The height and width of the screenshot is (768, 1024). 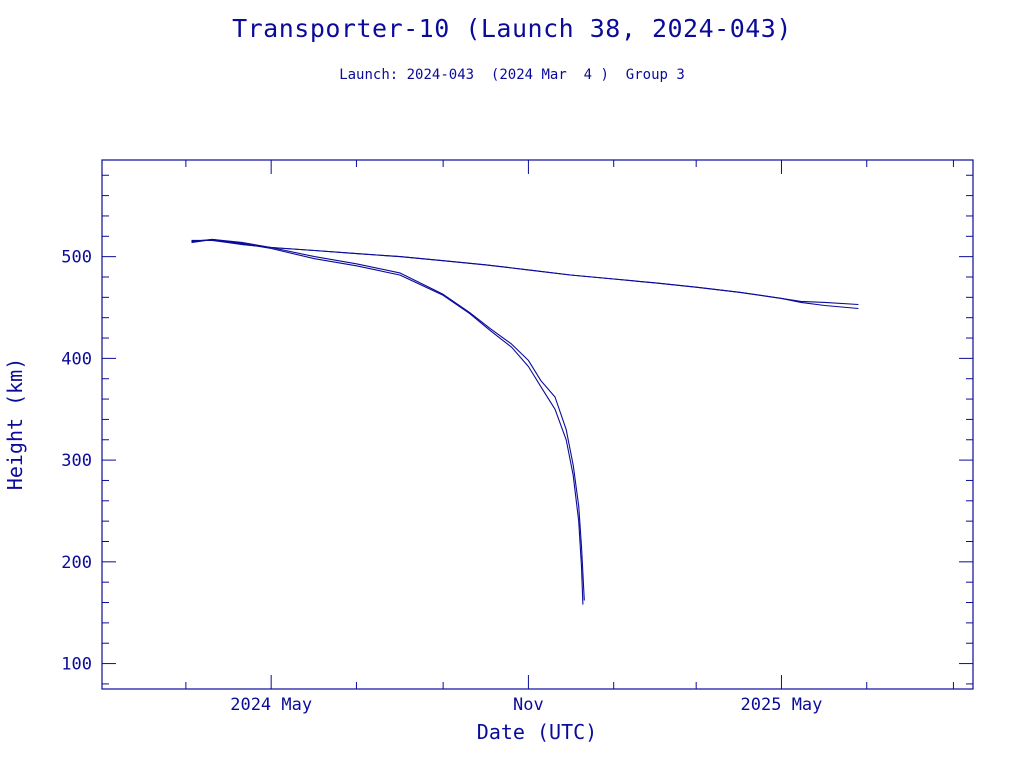 I want to click on y-axis-label: Height (km), so click(x=15, y=424).